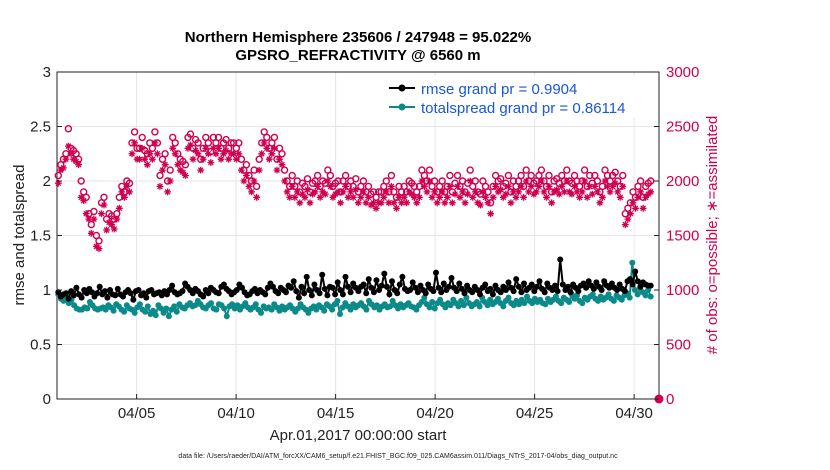  What do you see at coordinates (354, 281) in the screenshot?
I see `rmse-line` at bounding box center [354, 281].